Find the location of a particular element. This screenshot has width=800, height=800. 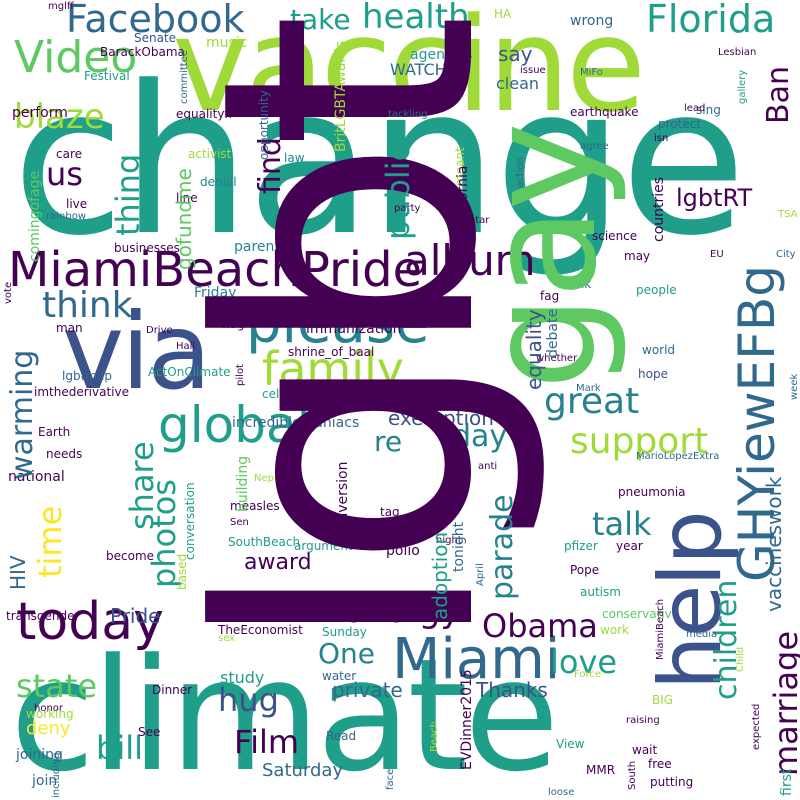

word-denial: line is located at coordinates (187, 198).